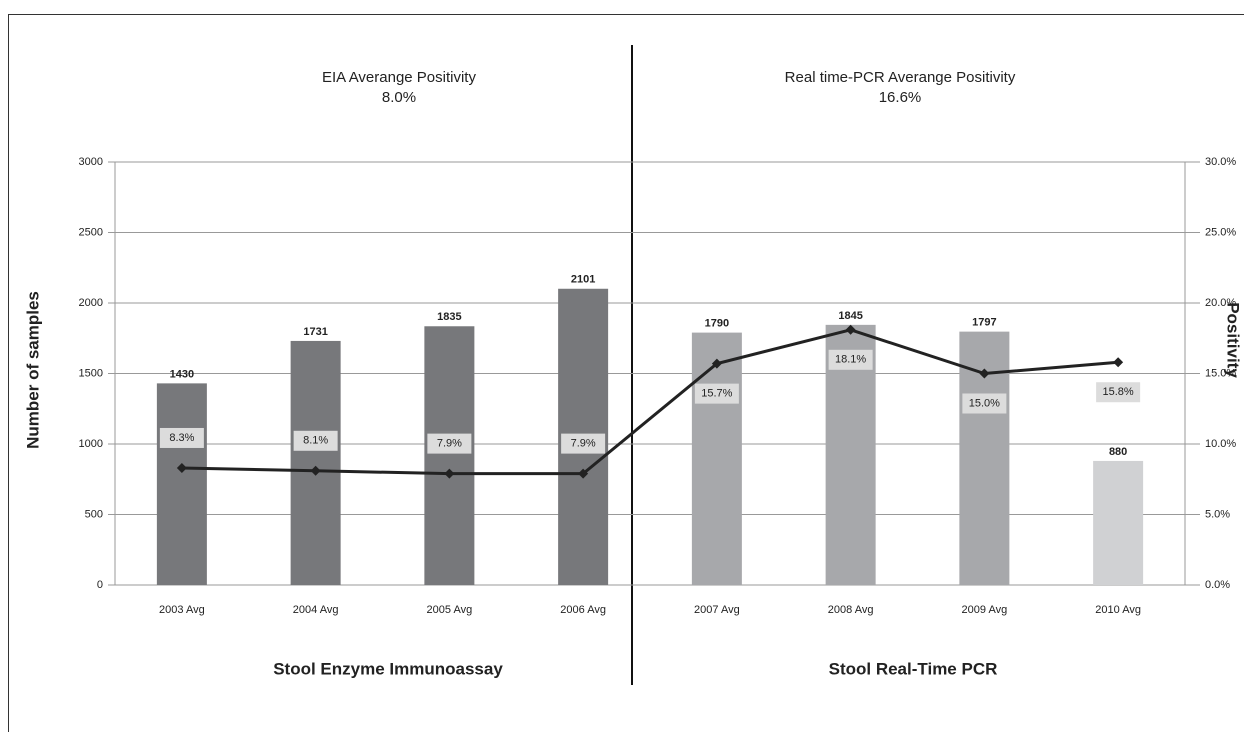 This screenshot has height=732, width=1244. I want to click on y2-tick-label: 30.0%, so click(1220, 162).